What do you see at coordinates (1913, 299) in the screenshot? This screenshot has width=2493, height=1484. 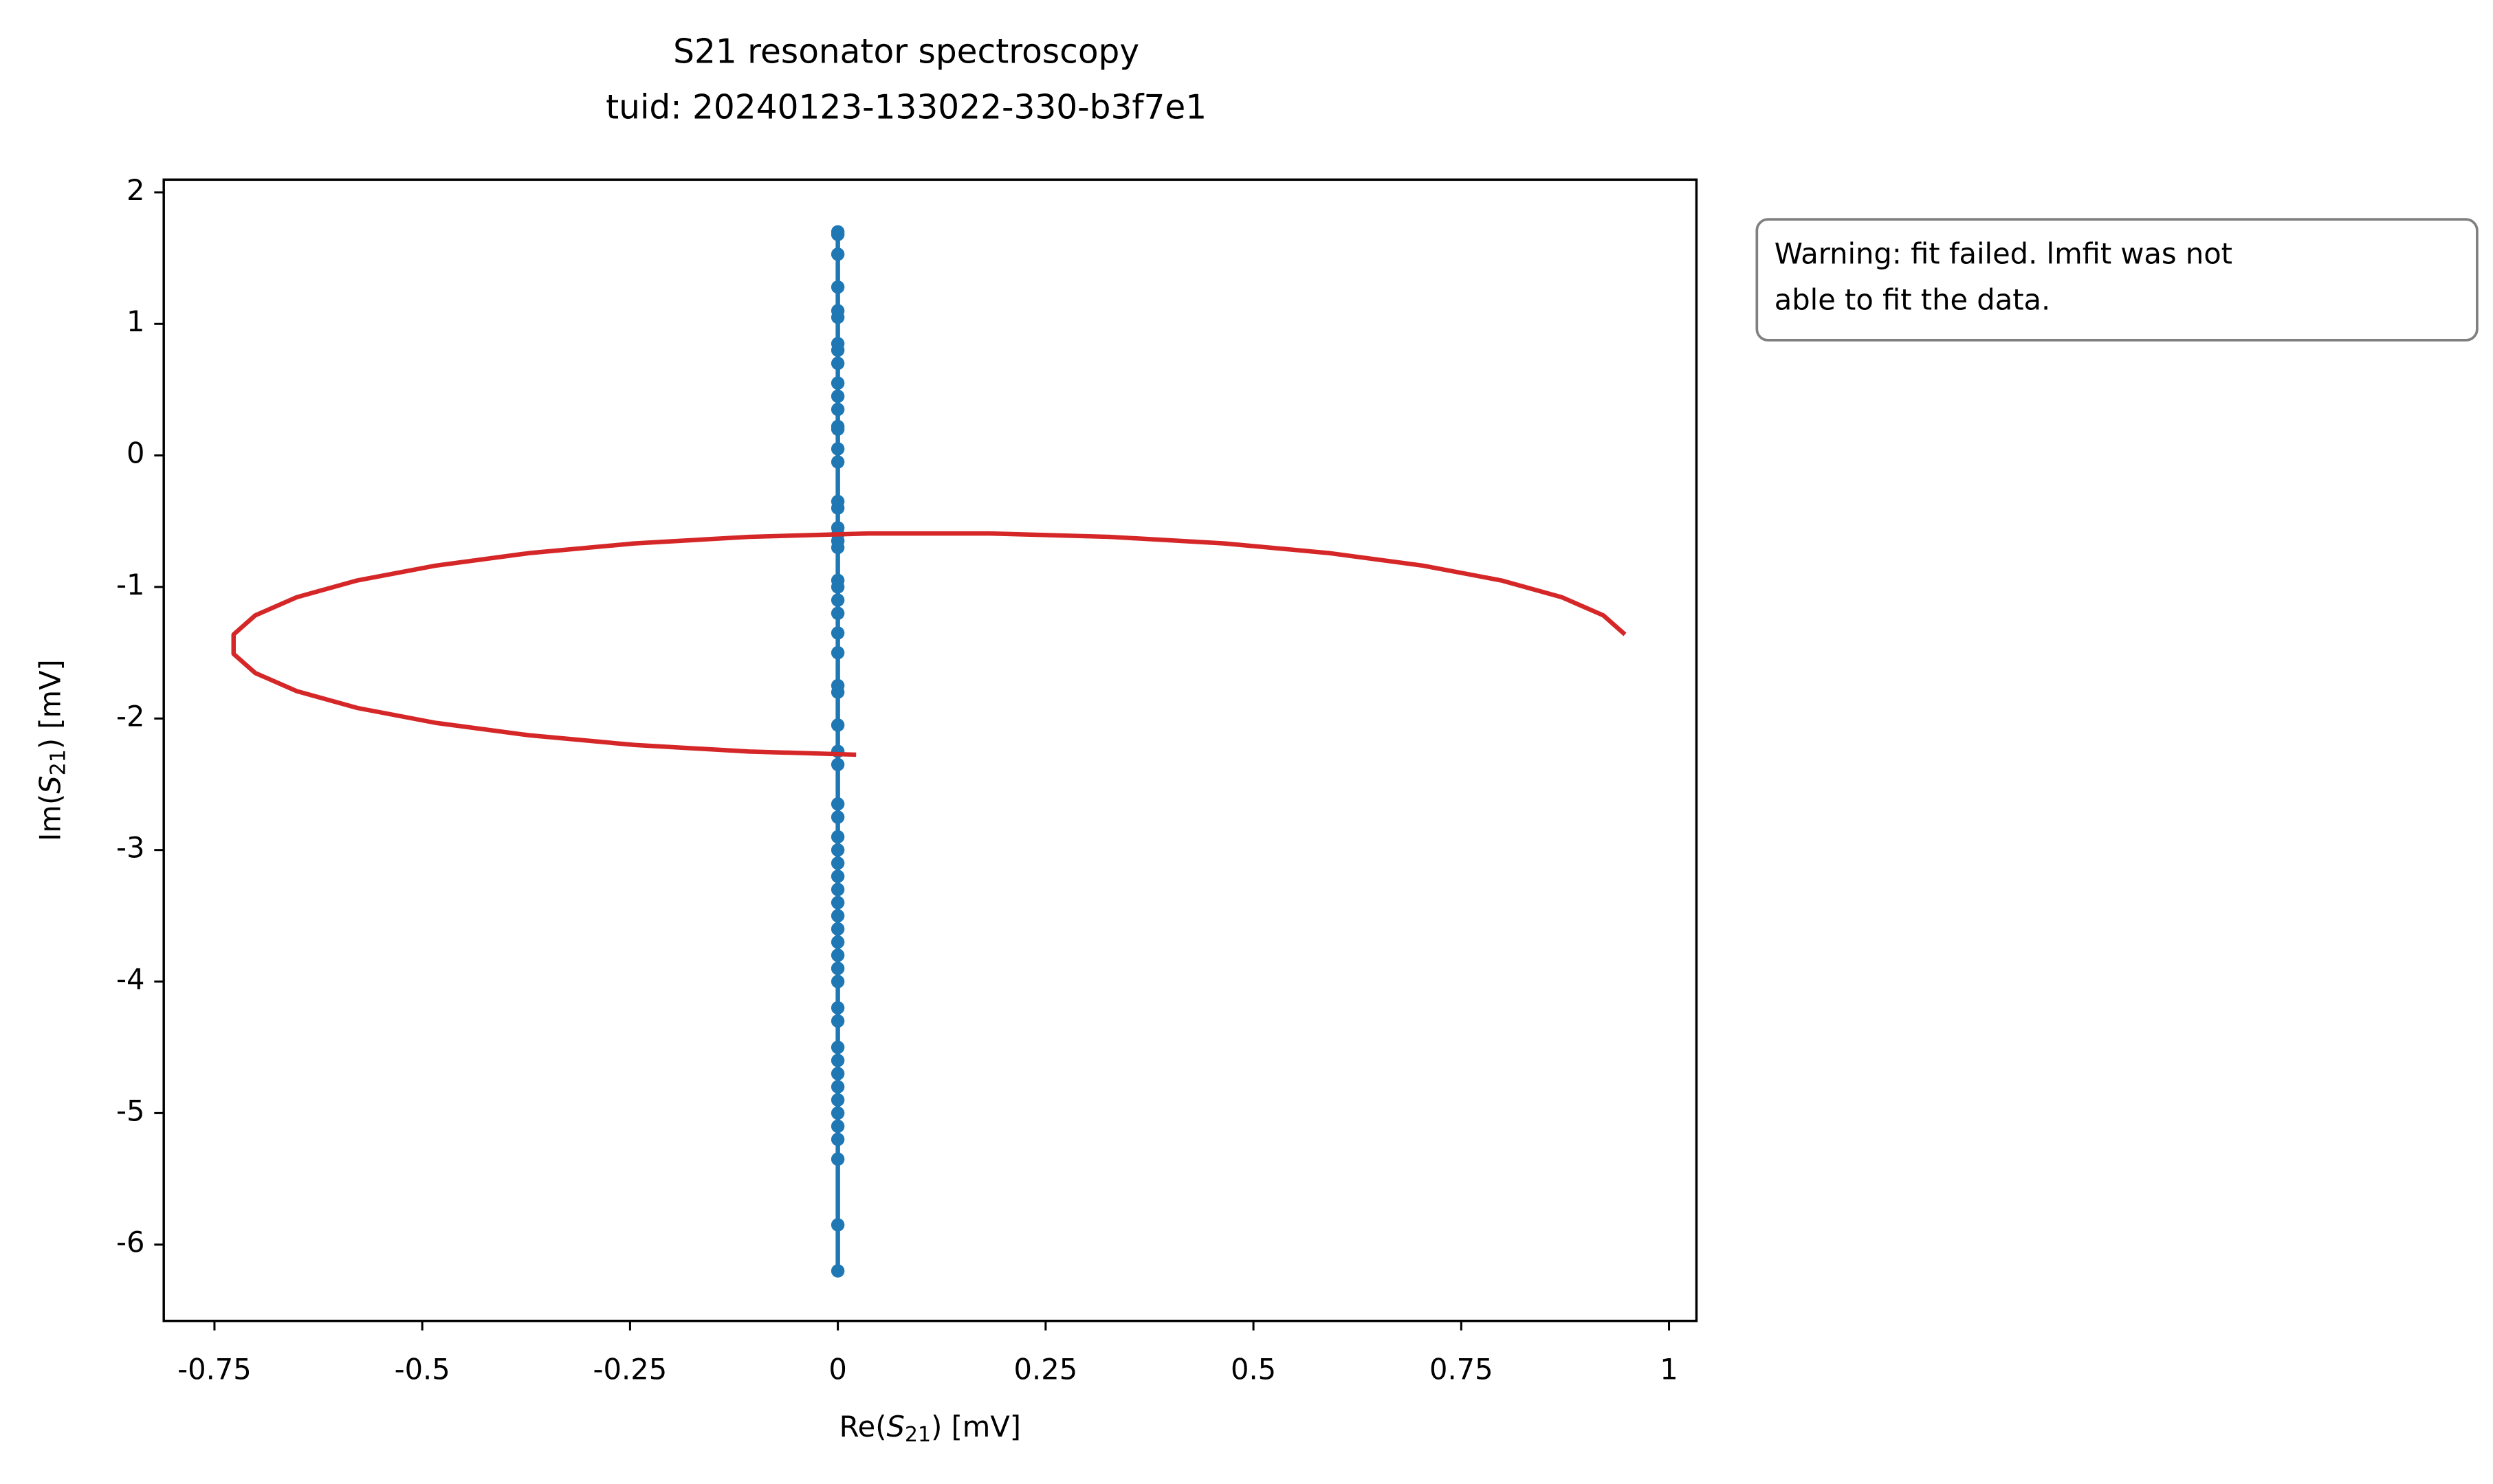 I see `annotation-line: able to fit the data.` at bounding box center [1913, 299].